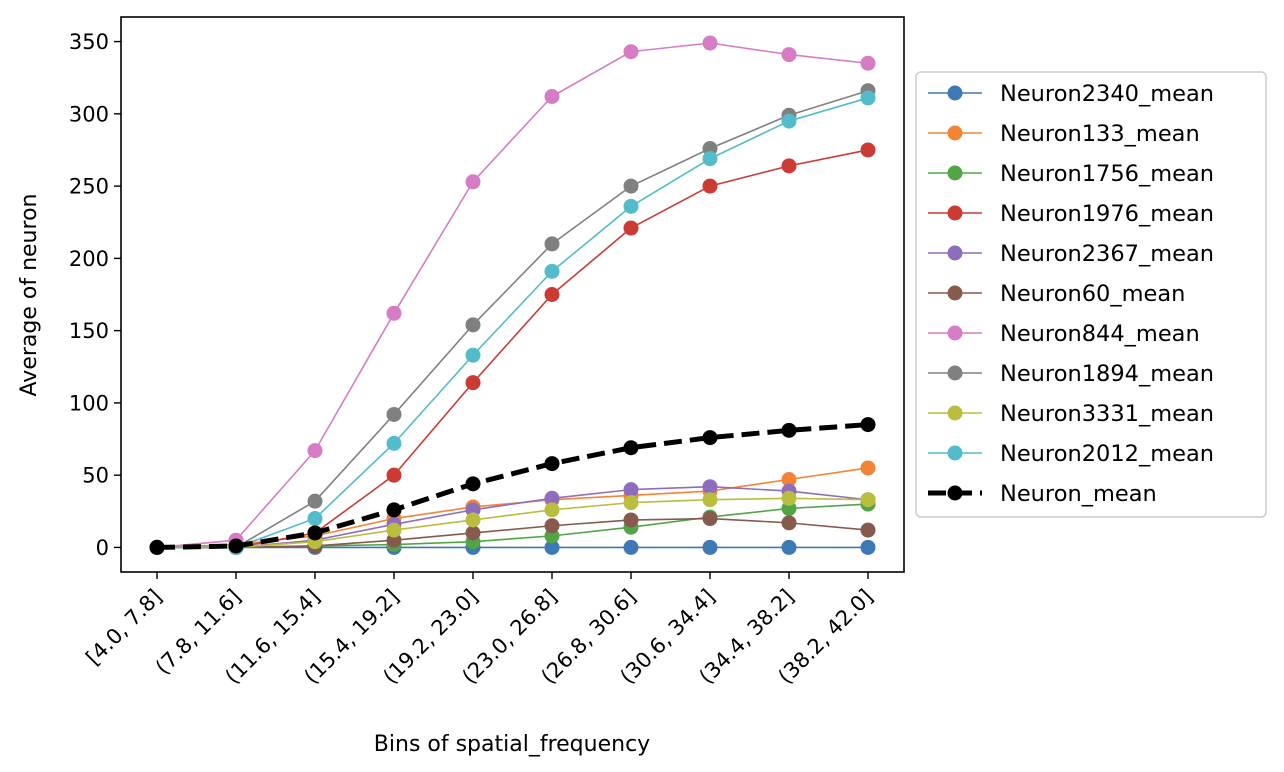 Image resolution: width=1284 pixels, height=772 pixels. I want to click on legend-label: Neuron2012_mean, so click(1107, 454).